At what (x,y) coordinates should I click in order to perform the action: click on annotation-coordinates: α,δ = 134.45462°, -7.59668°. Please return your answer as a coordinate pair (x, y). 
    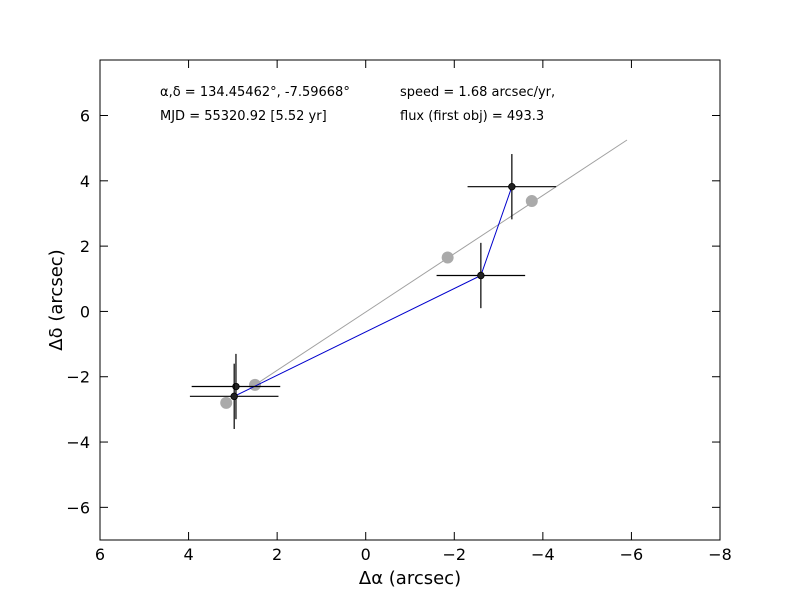
    Looking at the image, I should click on (255, 92).